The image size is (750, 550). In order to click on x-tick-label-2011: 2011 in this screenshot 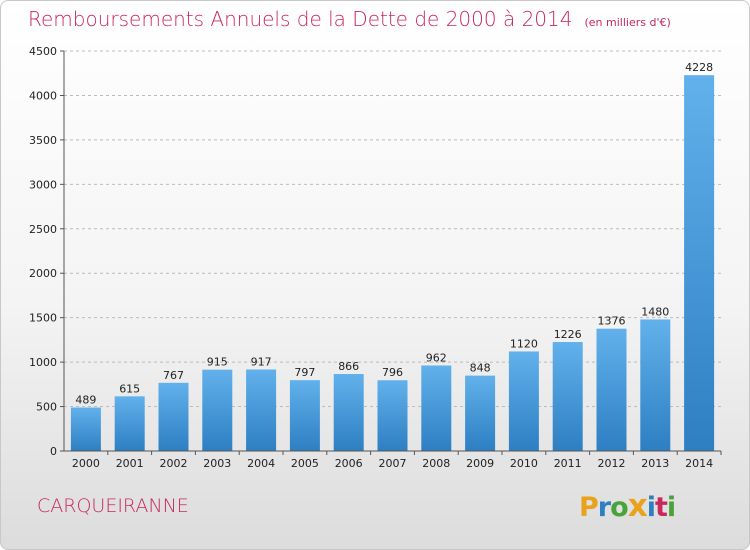, I will do `click(568, 463)`.